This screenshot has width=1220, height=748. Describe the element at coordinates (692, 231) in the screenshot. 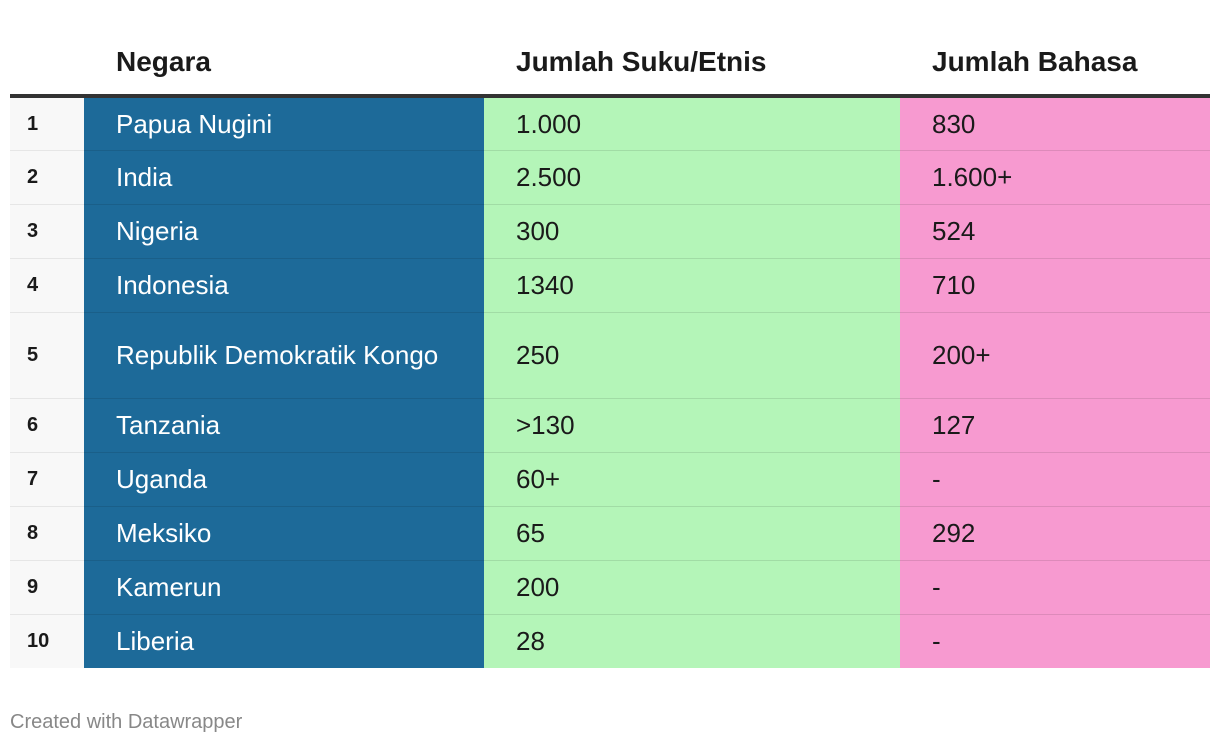

I see `cell-ethnic: 300` at that location.